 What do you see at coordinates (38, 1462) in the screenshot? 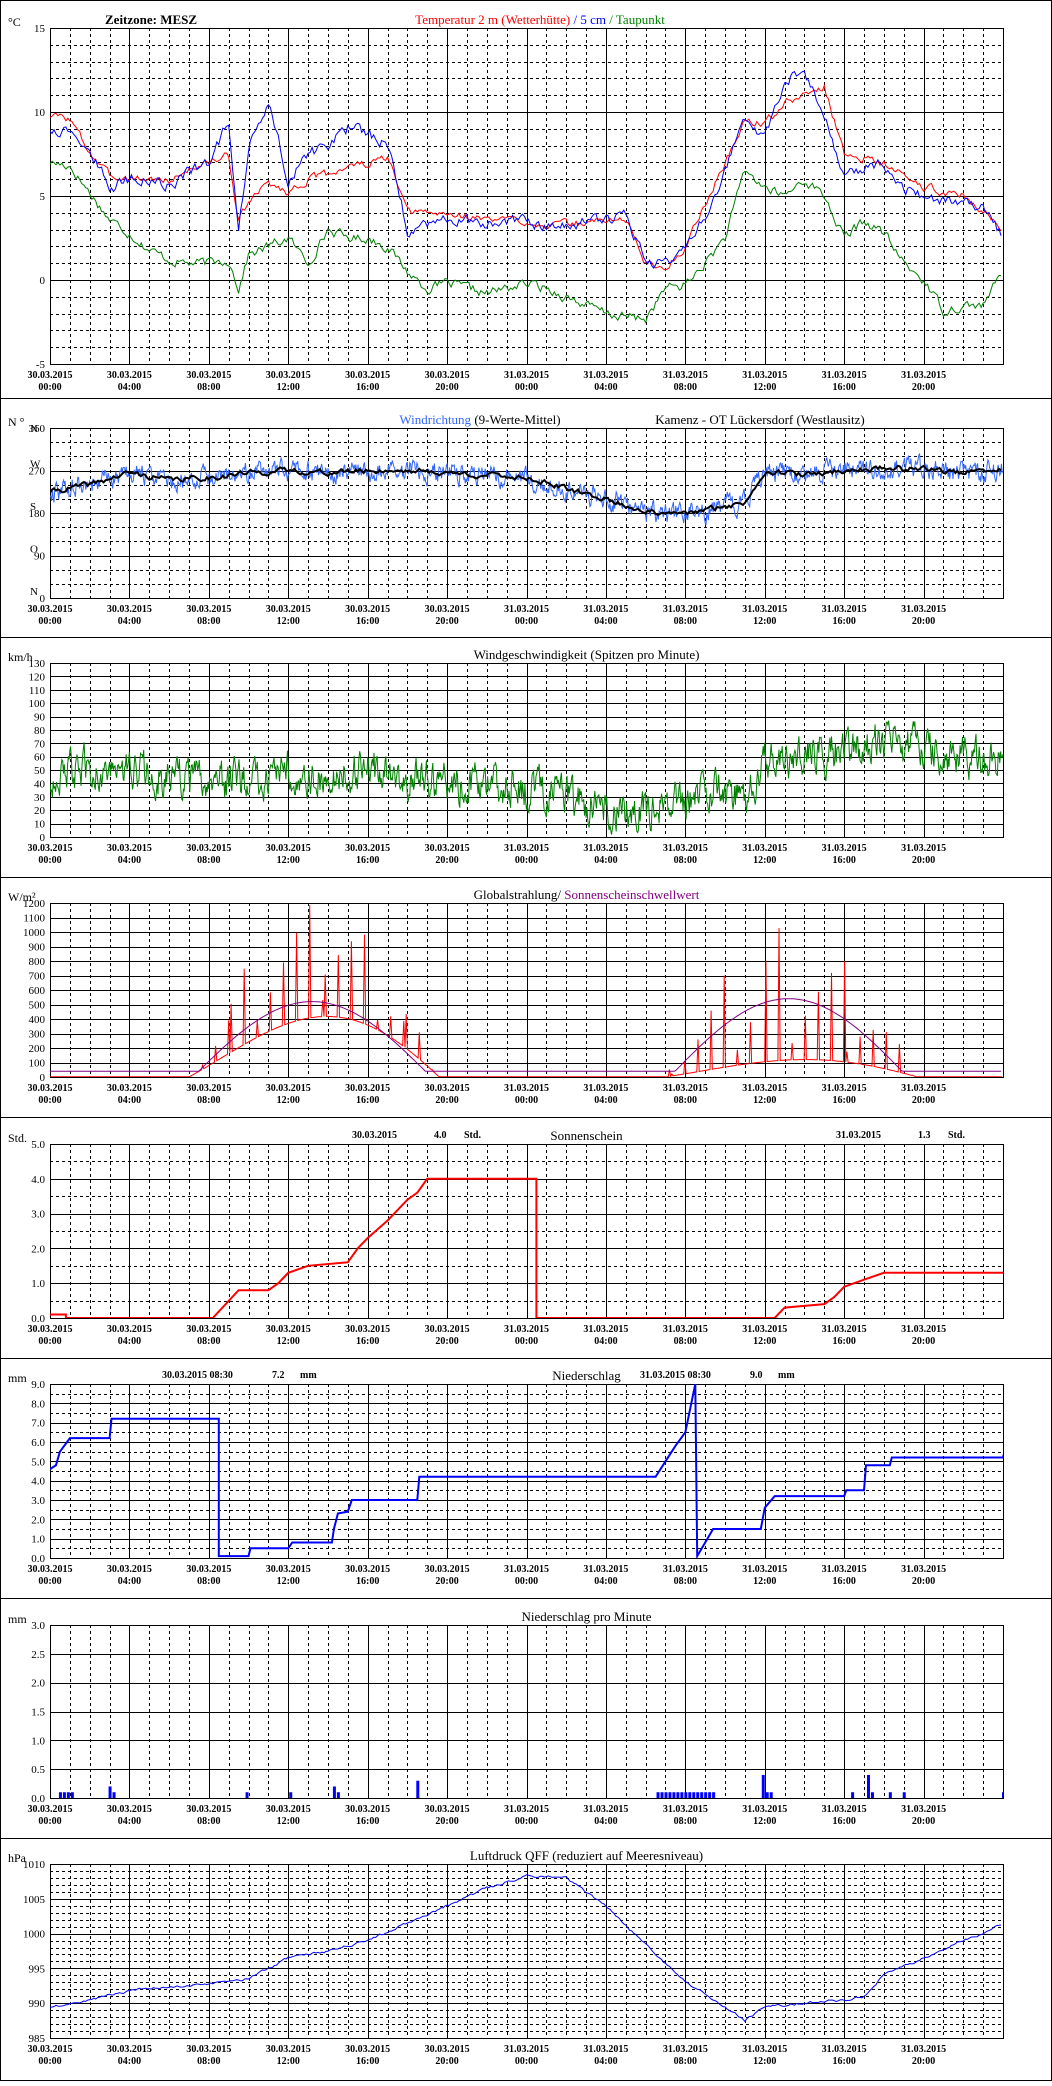
I see `y-tick-label: 5.0` at bounding box center [38, 1462].